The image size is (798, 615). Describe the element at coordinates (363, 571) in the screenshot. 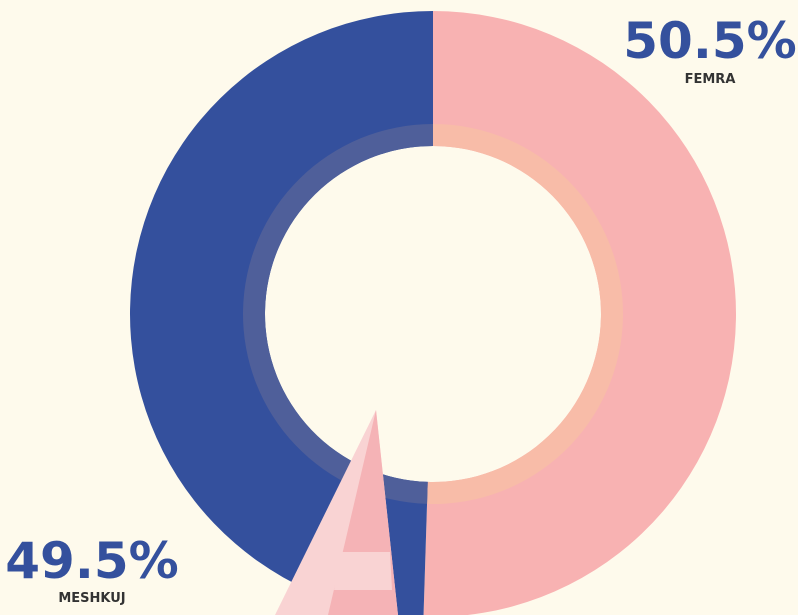

I see `decor-band` at that location.